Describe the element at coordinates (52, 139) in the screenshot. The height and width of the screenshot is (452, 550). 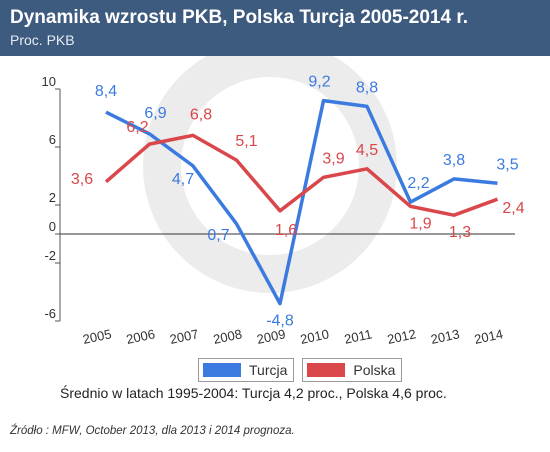
I see `y-tick-label: 6` at that location.